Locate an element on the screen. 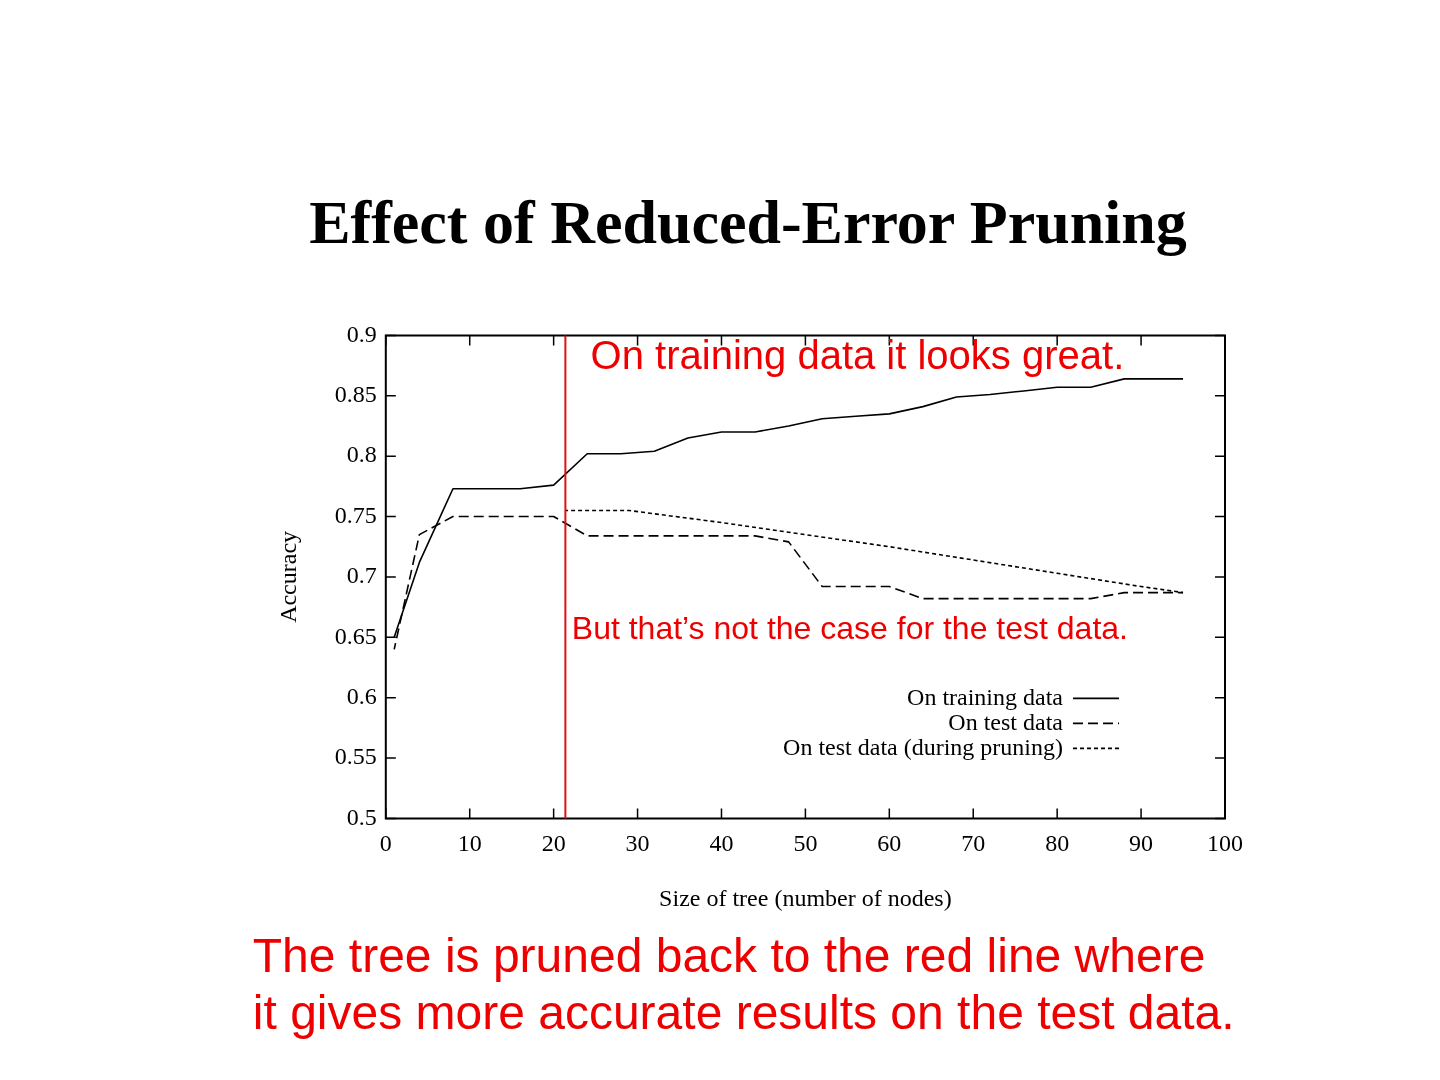 This screenshot has width=1440, height=1080. text: The tree is pruned back to the red line where it gives more accurate results on the test data. is located at coordinates (743, 983).